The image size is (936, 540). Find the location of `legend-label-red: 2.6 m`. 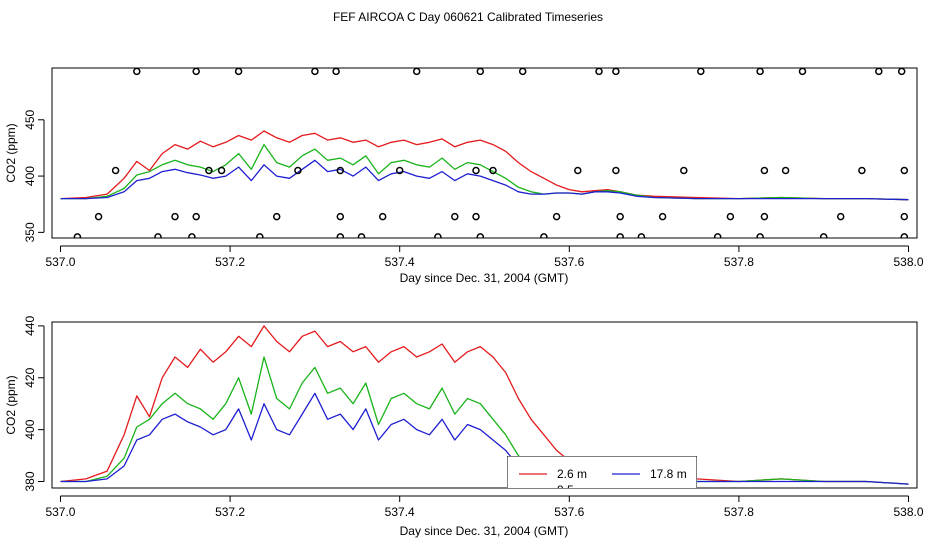

legend-label-red: 2.6 m is located at coordinates (572, 474).